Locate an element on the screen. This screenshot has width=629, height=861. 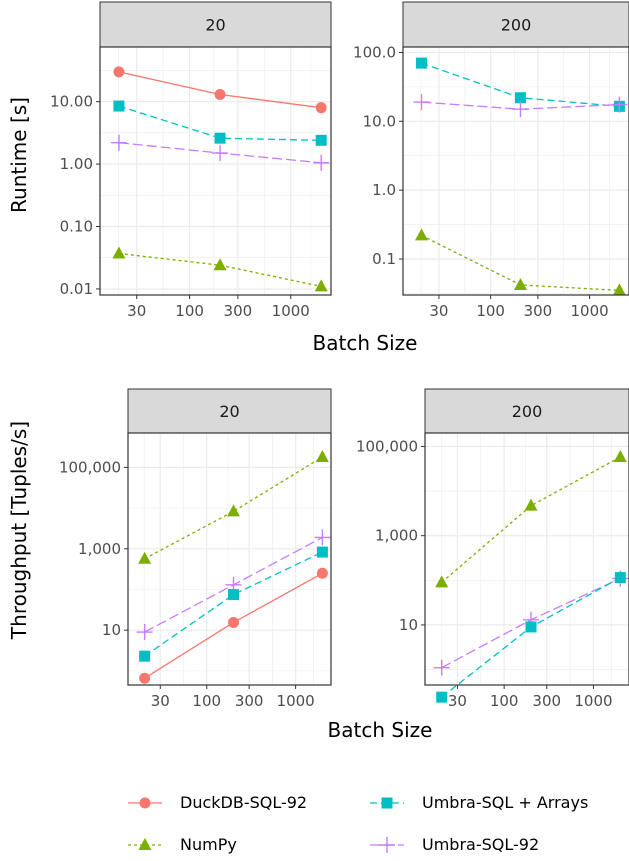
legend-label: DuckDB-SQL-92 is located at coordinates (243, 802).